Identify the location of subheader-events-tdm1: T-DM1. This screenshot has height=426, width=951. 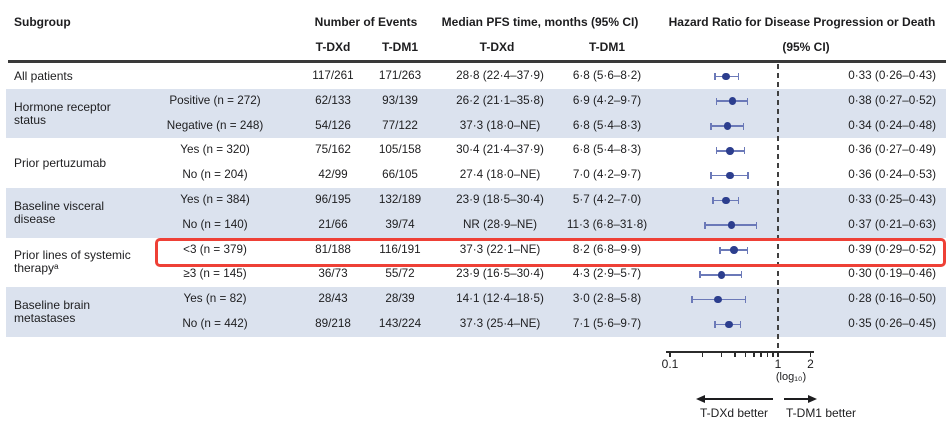
(400, 47).